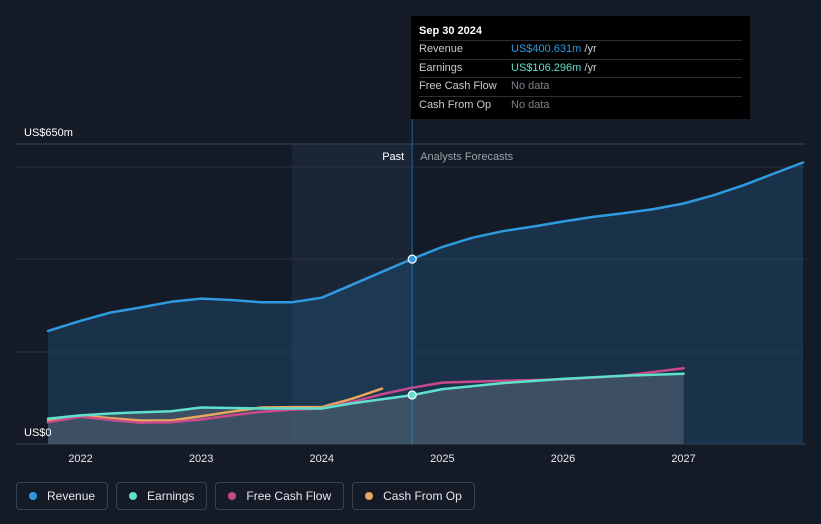  I want to click on earnings-highlight-point, so click(412, 395).